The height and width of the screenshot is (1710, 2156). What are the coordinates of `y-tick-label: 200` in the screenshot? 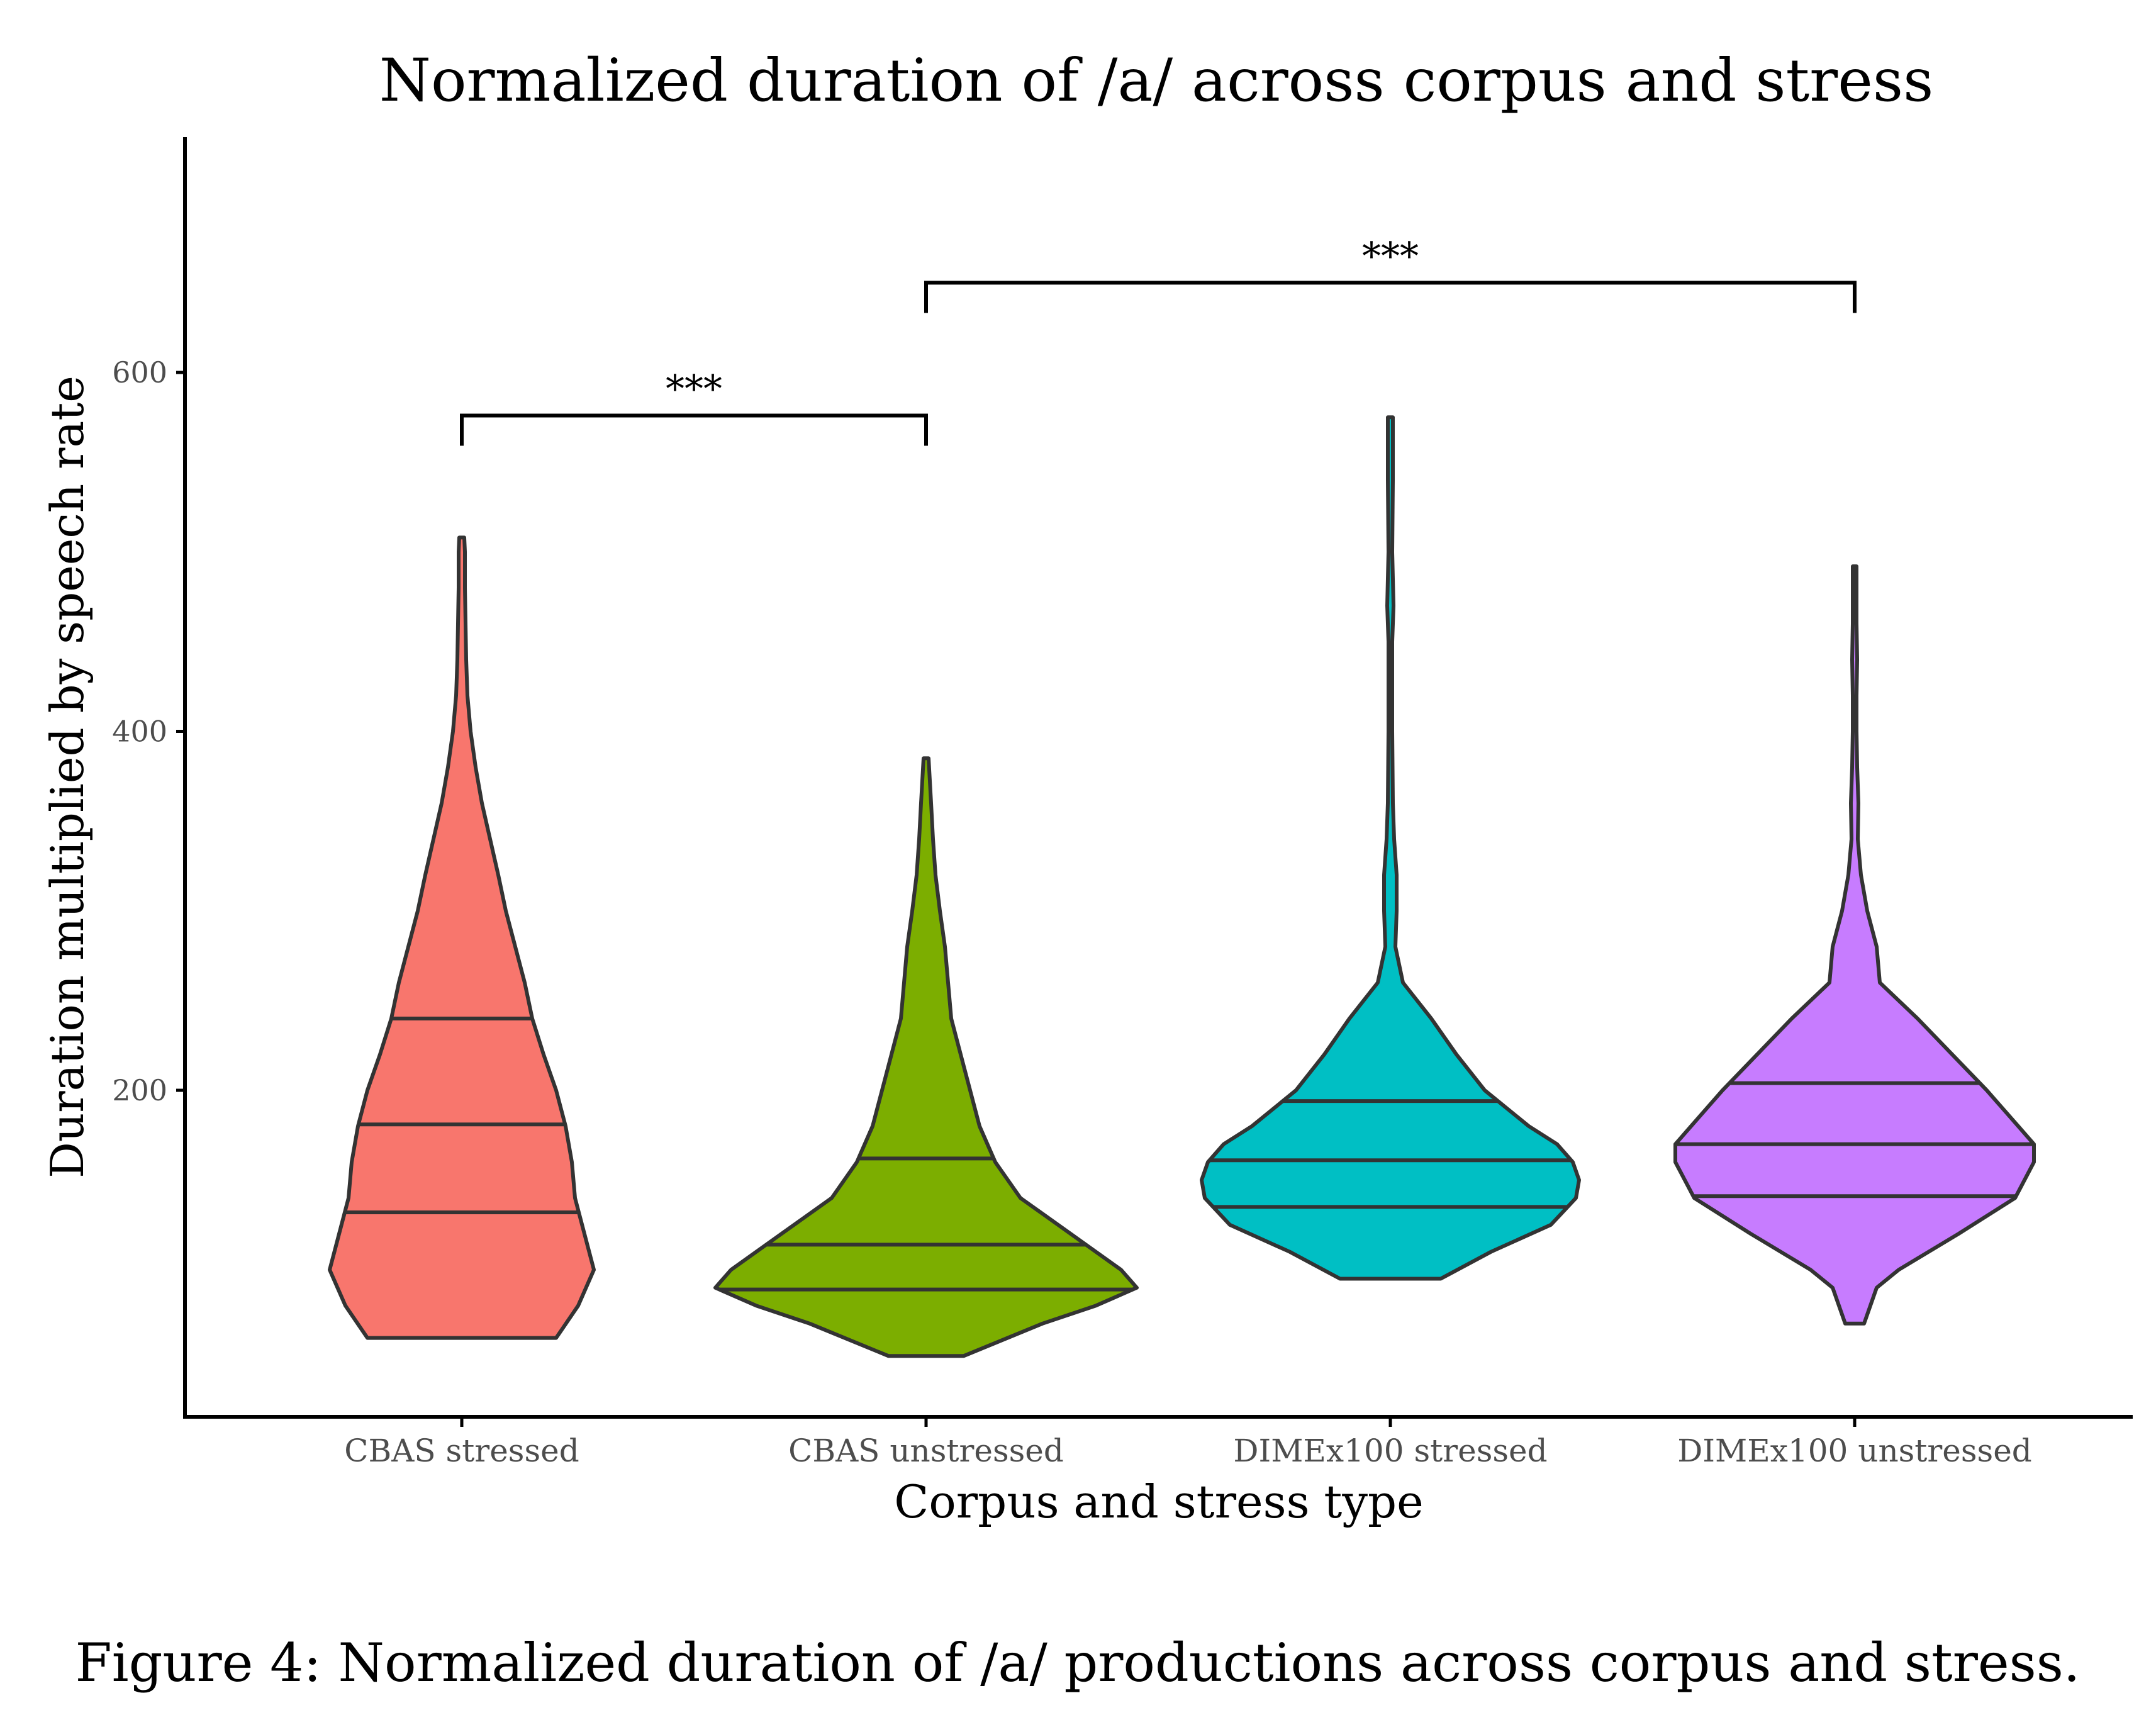 It's located at (140, 1090).